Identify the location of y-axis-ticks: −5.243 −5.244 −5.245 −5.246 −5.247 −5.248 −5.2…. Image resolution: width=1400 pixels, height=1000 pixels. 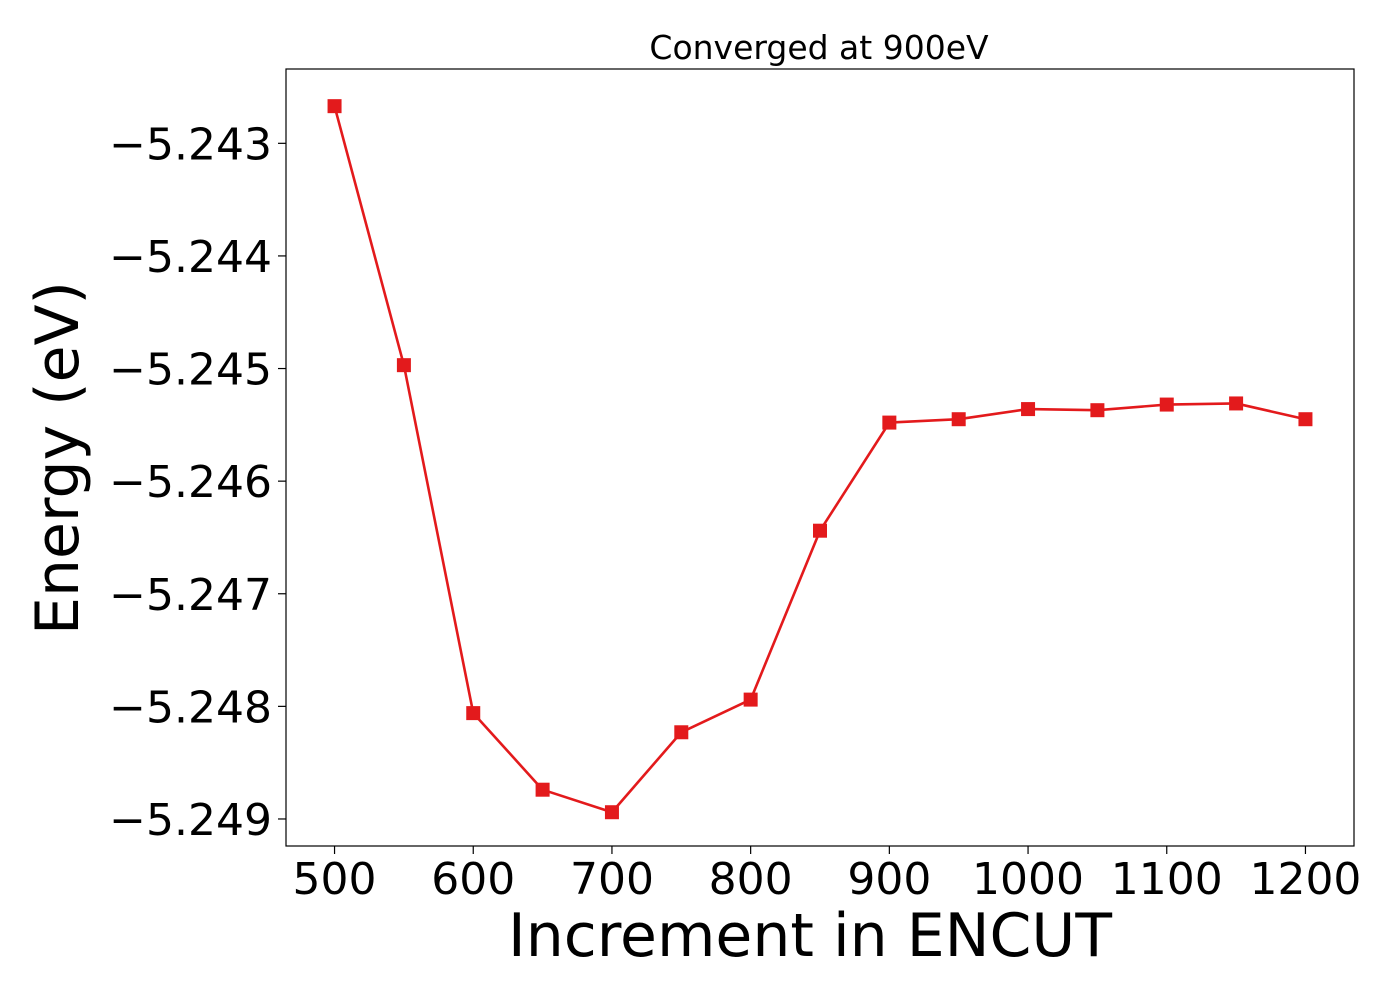
(197, 482).